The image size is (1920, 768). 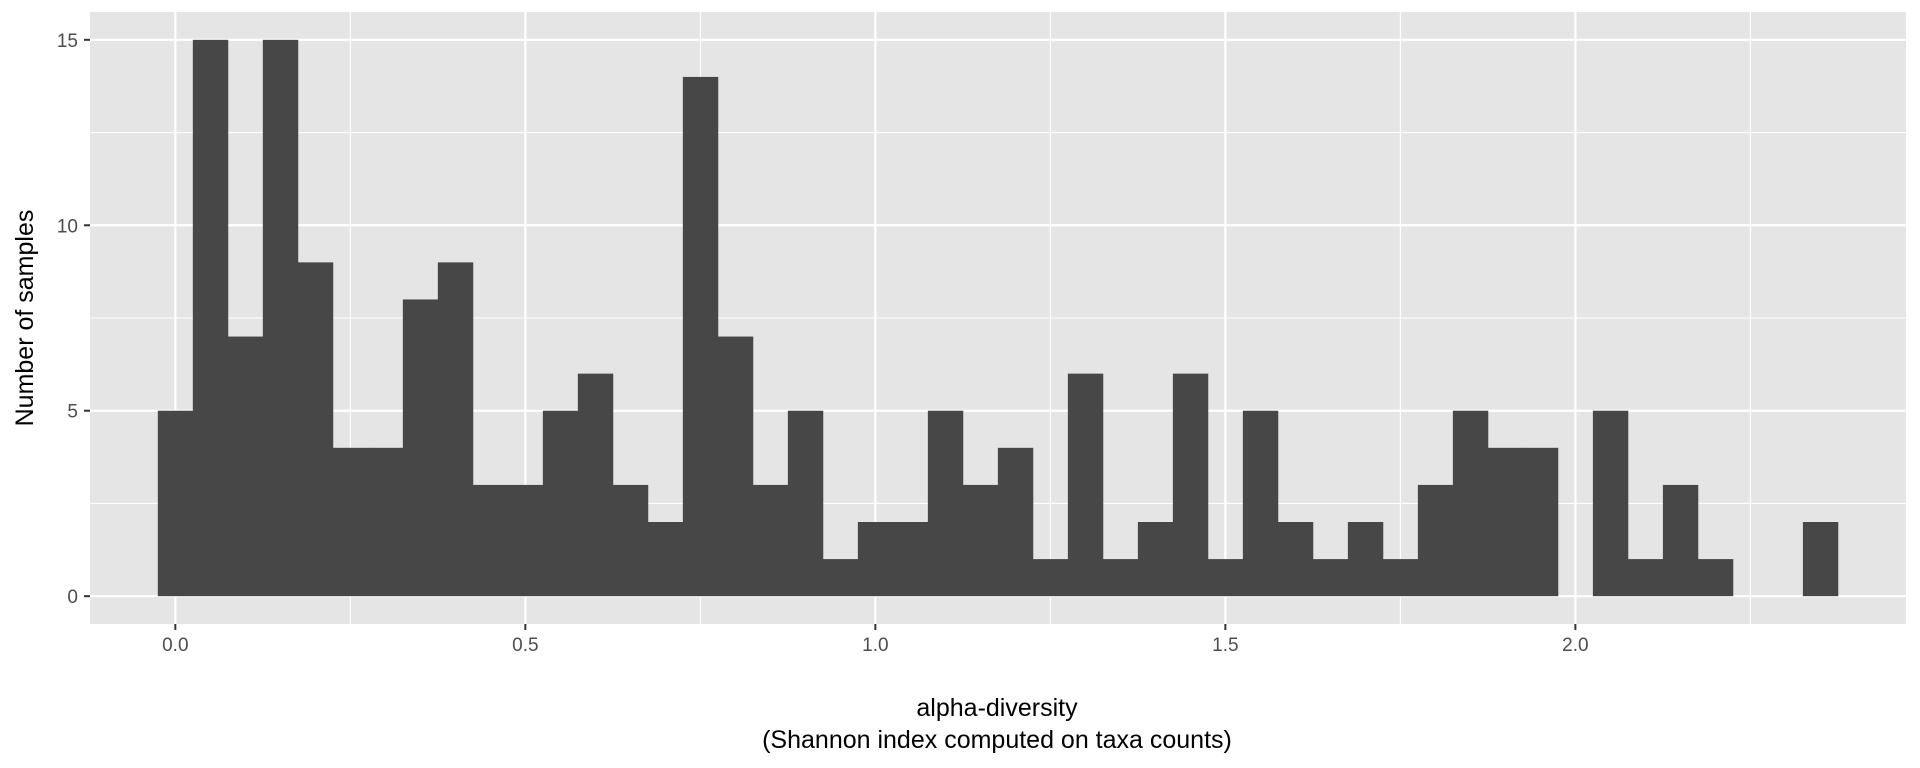 I want to click on x-tick-label: 2.0, so click(x=1575, y=645).